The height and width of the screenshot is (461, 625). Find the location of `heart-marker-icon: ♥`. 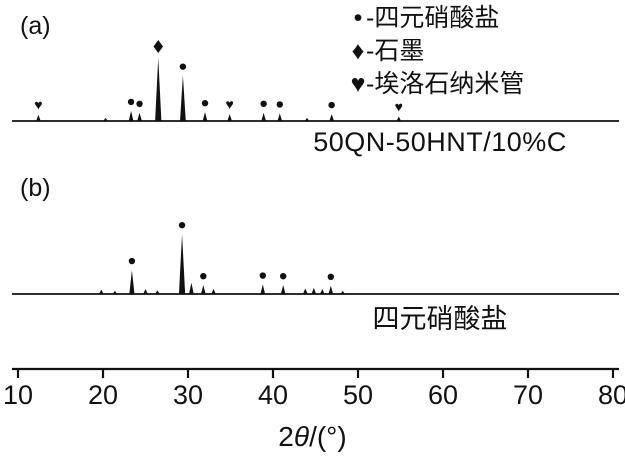

heart-marker-icon: ♥ is located at coordinates (358, 84).